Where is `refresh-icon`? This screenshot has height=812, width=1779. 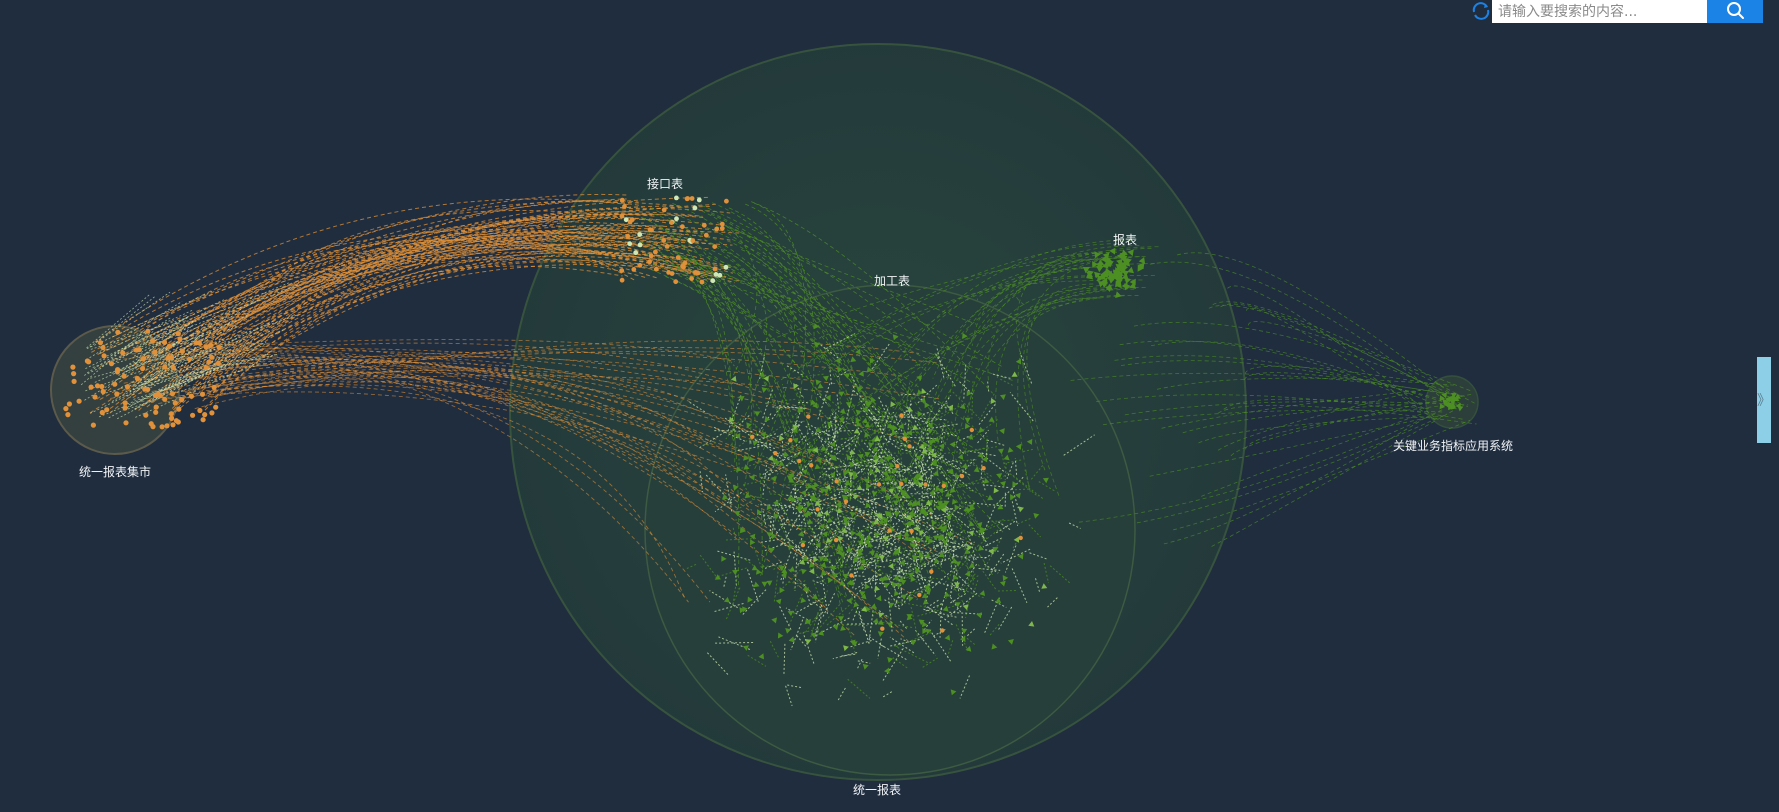
refresh-icon is located at coordinates (1481, 11).